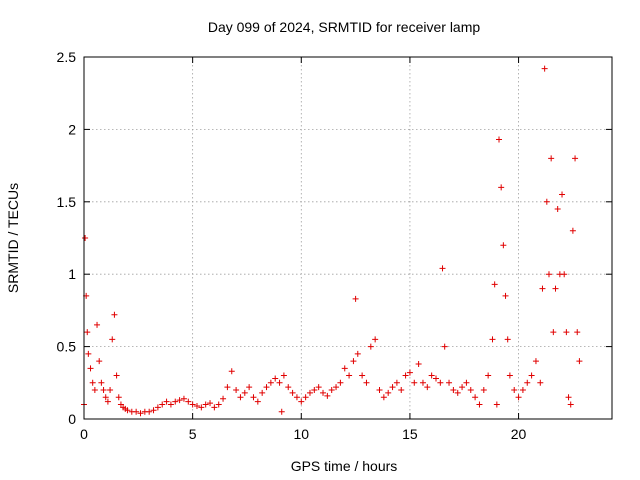 The image size is (640, 480). Describe the element at coordinates (72, 274) in the screenshot. I see `y-tick-label: 1` at that location.